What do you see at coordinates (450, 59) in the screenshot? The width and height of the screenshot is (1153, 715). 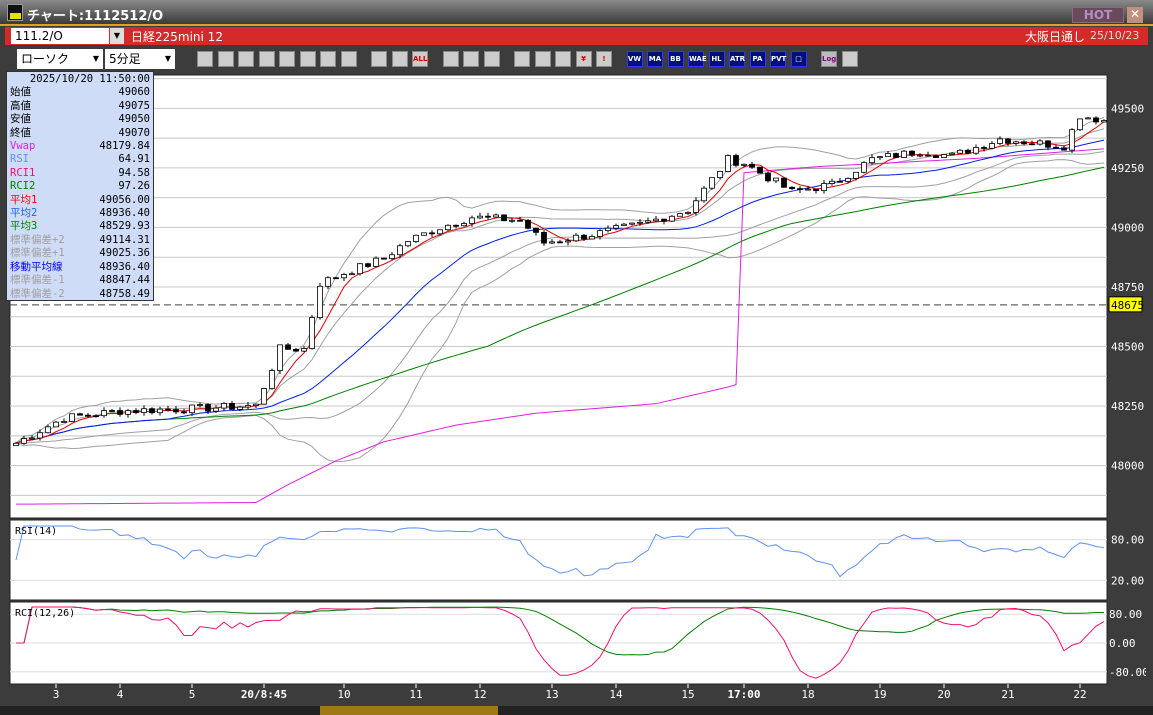 I see `settings-gear-icon` at bounding box center [450, 59].